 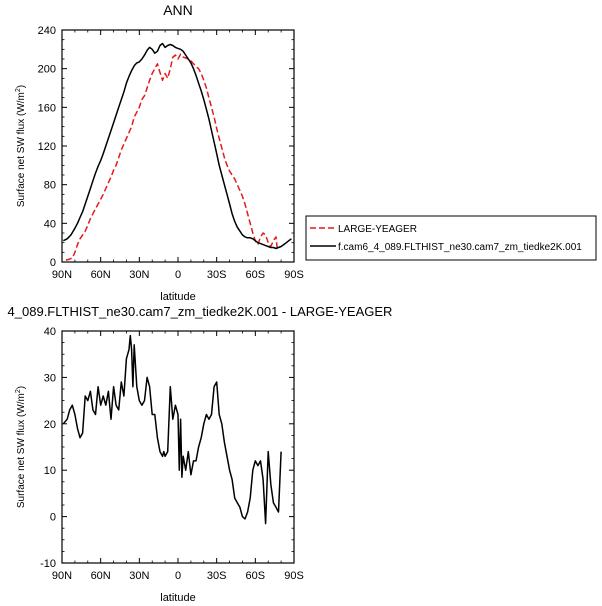 What do you see at coordinates (177, 297) in the screenshot?
I see `top-x-axis-label: latitude` at bounding box center [177, 297].